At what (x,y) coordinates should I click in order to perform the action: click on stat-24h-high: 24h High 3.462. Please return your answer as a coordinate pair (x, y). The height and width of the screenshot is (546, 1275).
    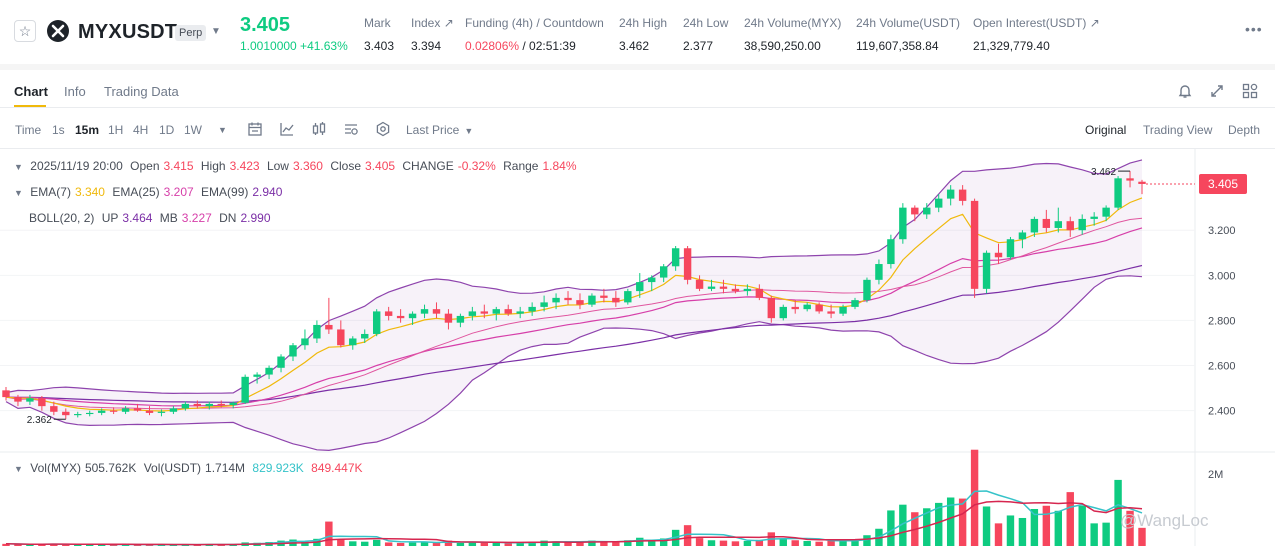
    Looking at the image, I should click on (643, 34).